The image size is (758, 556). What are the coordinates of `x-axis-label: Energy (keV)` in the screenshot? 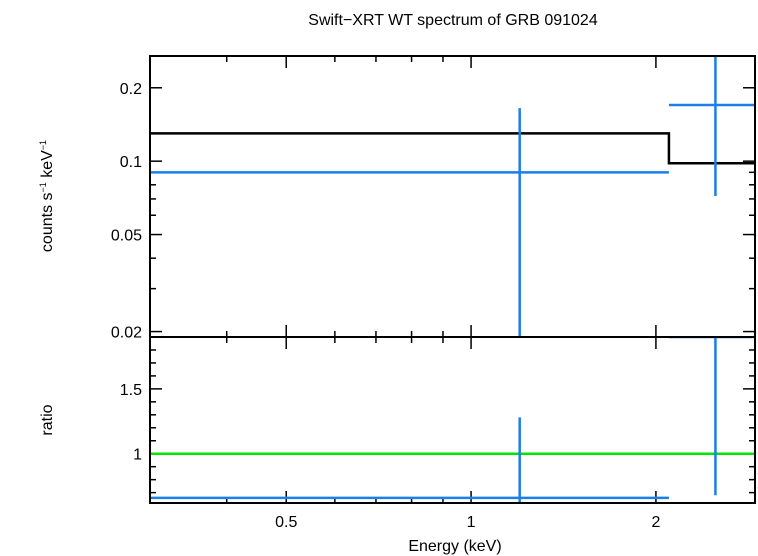 It's located at (454, 546).